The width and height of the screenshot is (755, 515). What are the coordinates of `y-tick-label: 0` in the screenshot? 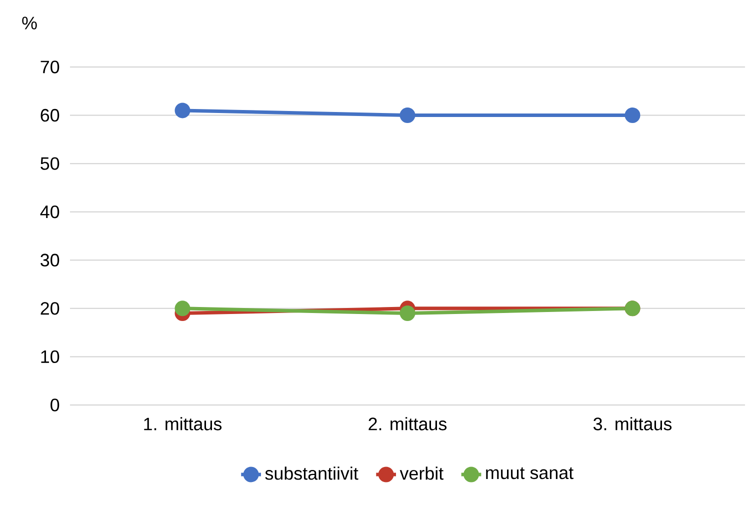 It's located at (55, 405).